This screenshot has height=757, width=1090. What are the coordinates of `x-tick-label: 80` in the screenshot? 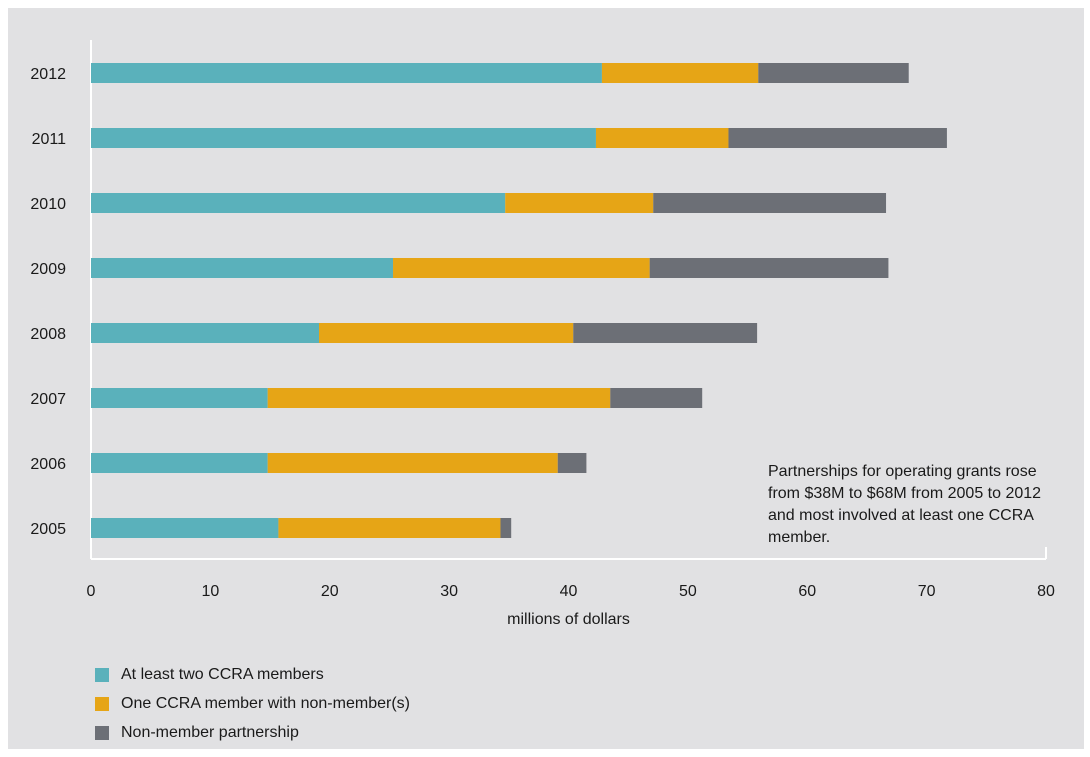 It's located at (1046, 591).